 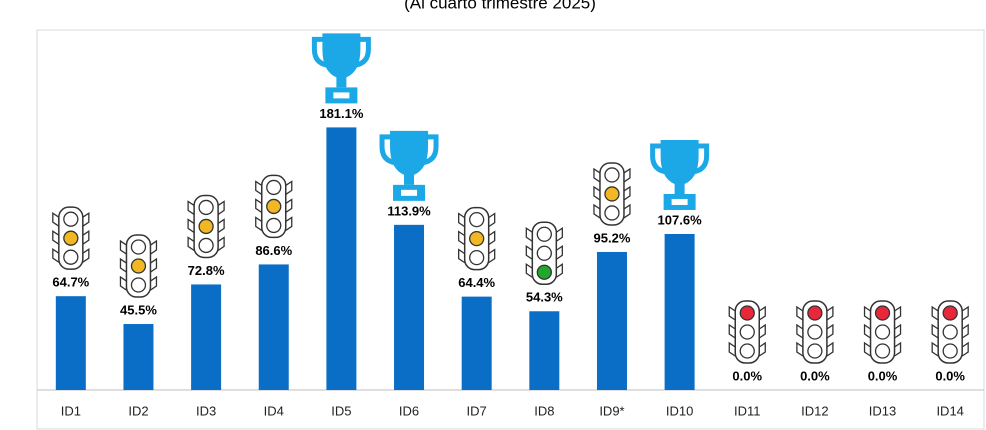 I want to click on x-tick-label: ID9*, so click(x=611, y=410).